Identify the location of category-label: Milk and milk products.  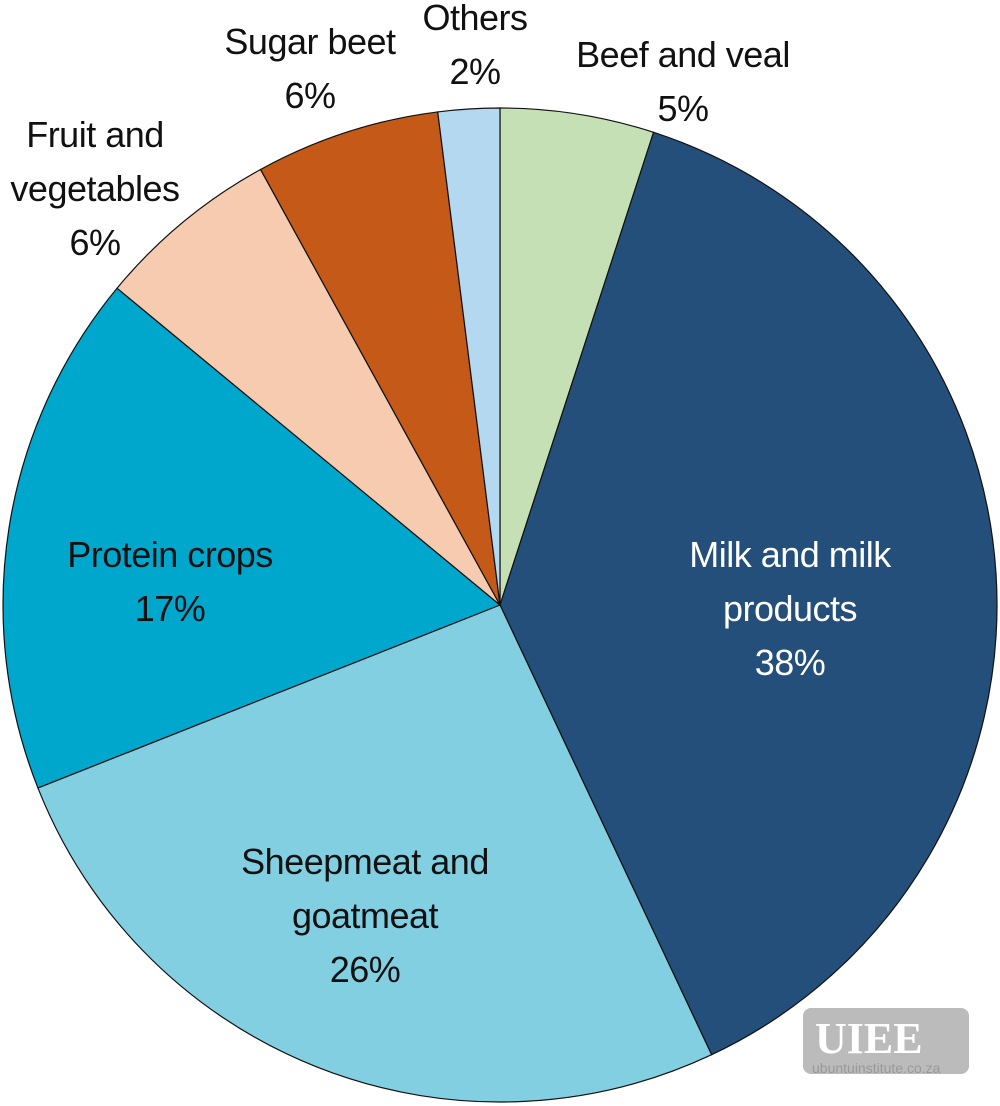
(790, 581).